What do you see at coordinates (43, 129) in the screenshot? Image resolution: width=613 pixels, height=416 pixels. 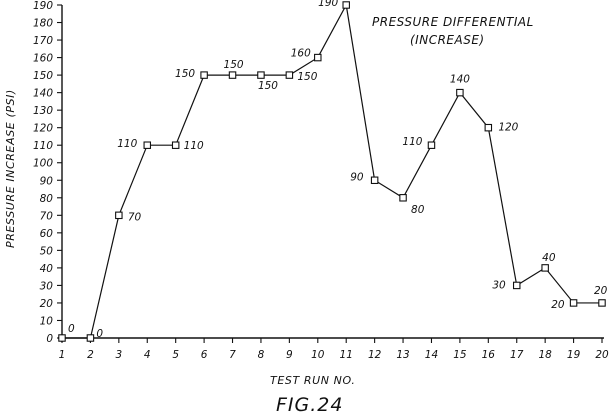 I see `y-tick-label: 120` at bounding box center [43, 129].